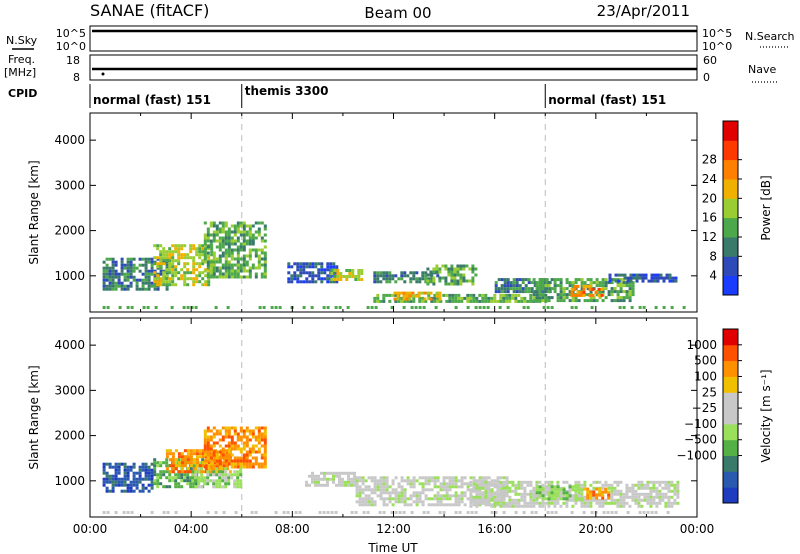 This screenshot has width=800, height=554. Describe the element at coordinates (730, 447) in the screenshot. I see `colorbar-swatch` at that location.